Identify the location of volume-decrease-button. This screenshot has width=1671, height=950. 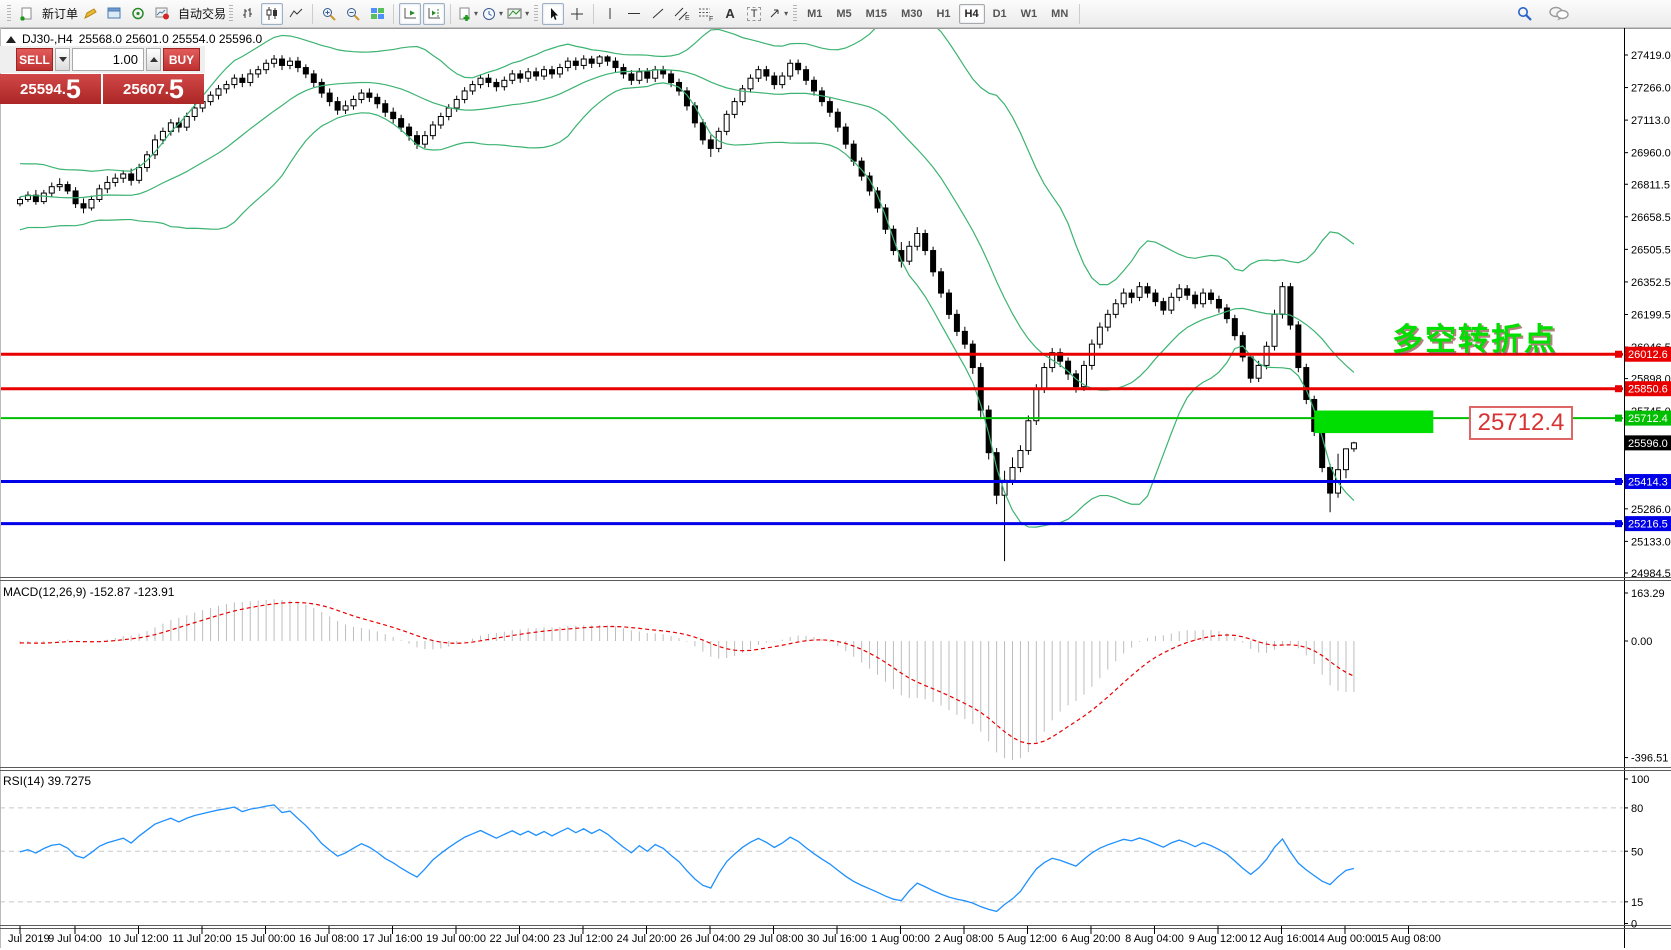
(62, 59).